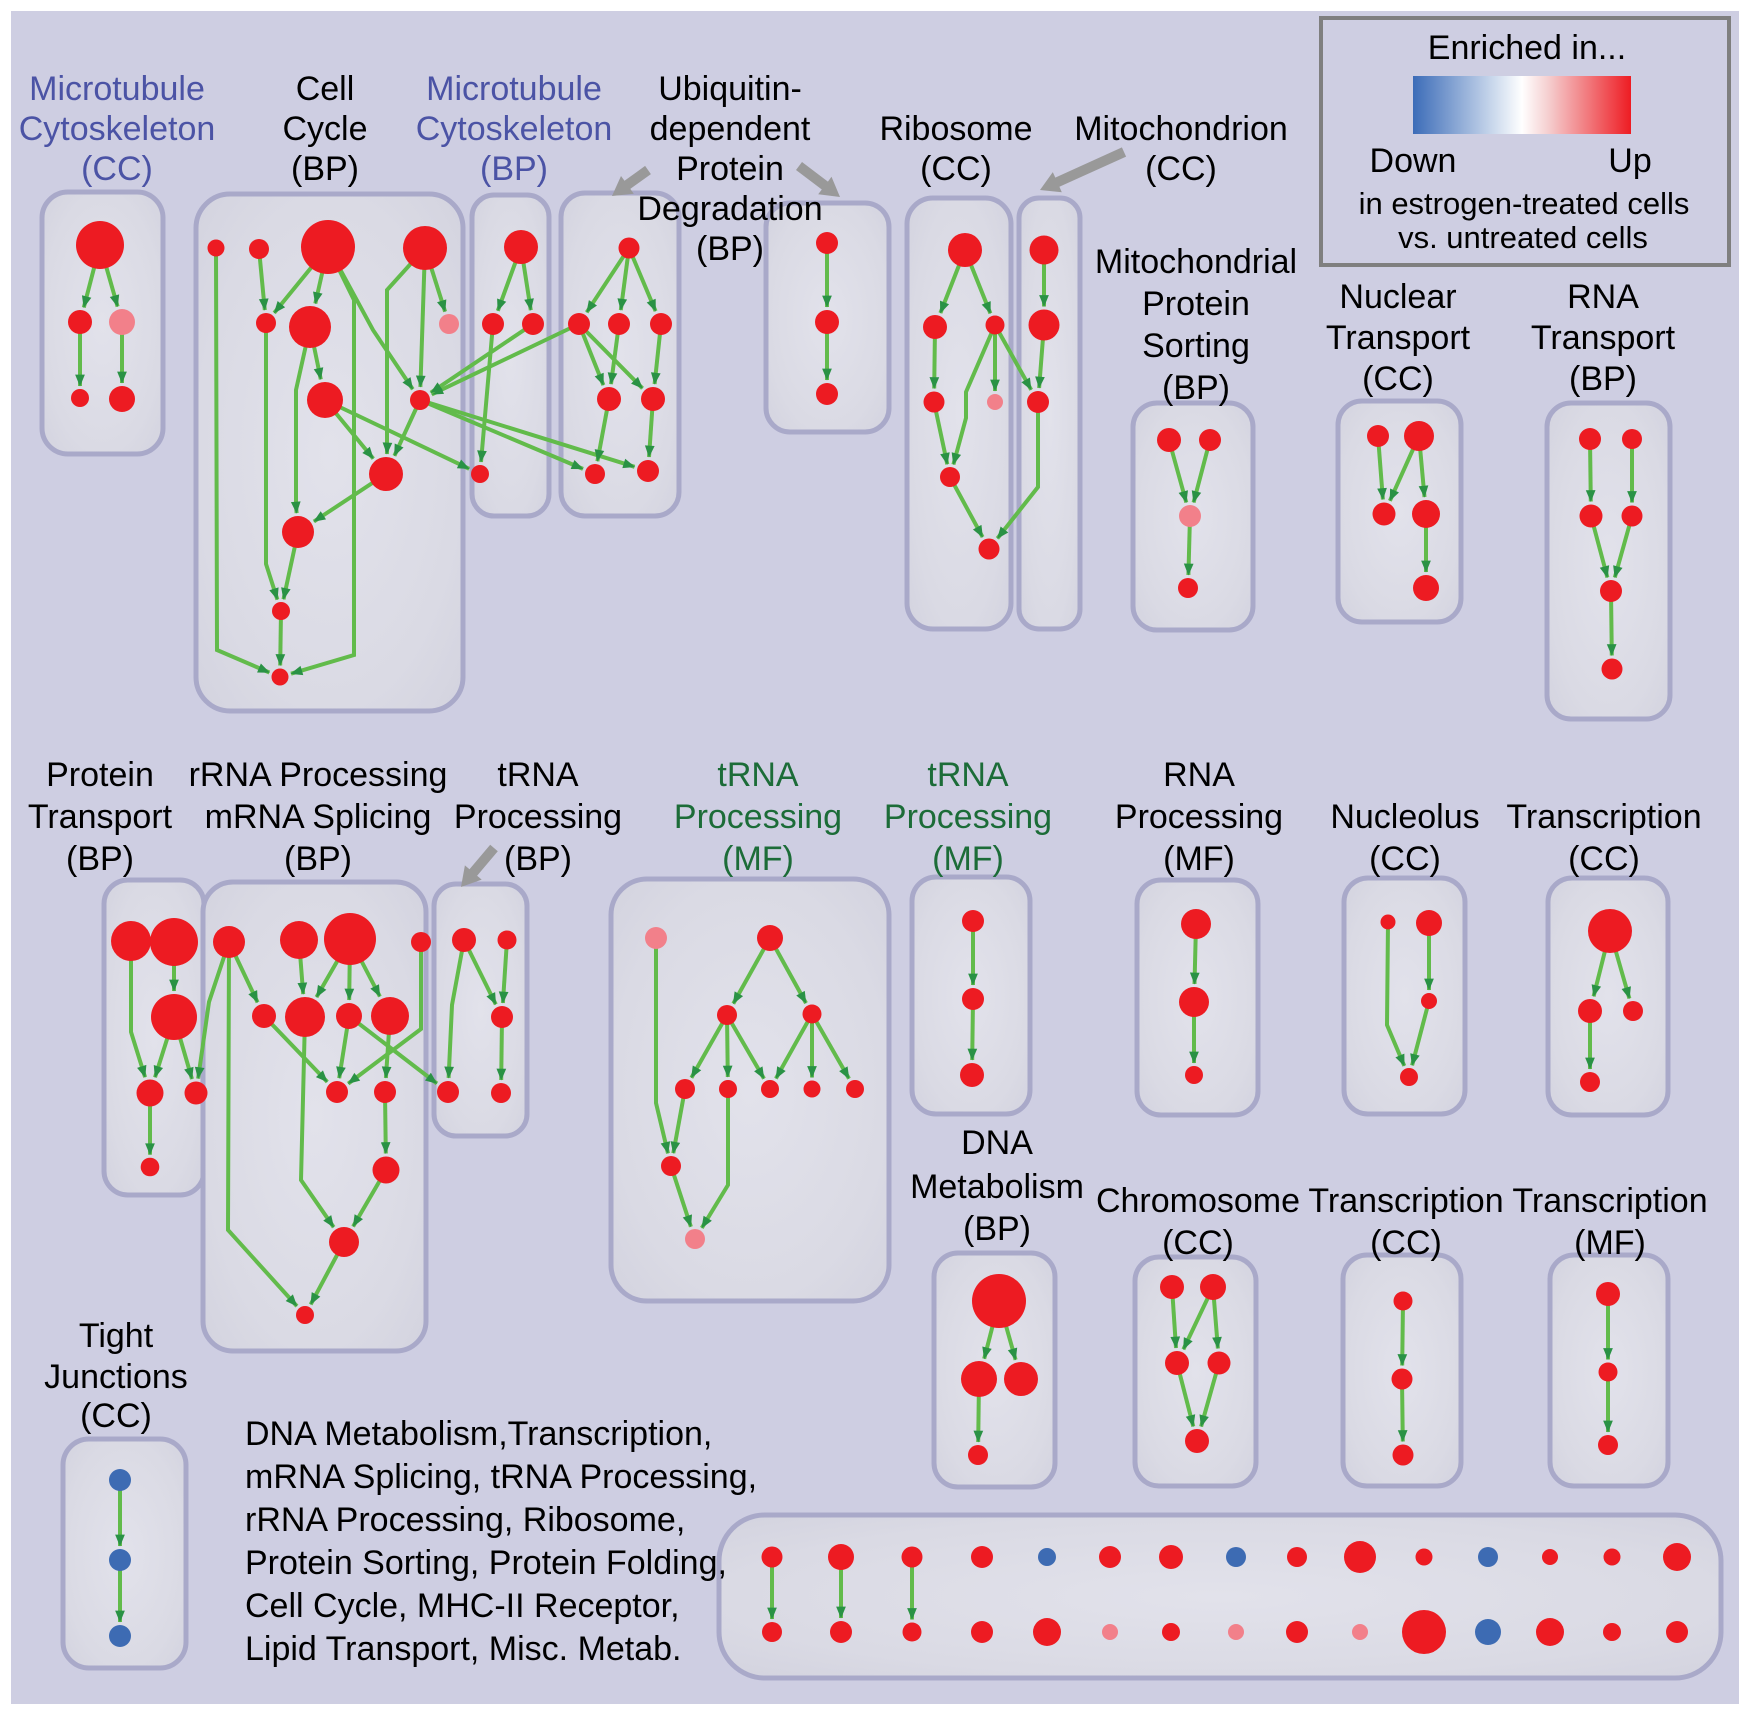 The width and height of the screenshot is (1750, 1720). Describe the element at coordinates (955, 129) in the screenshot. I see `svg-text: Ribosome` at that location.